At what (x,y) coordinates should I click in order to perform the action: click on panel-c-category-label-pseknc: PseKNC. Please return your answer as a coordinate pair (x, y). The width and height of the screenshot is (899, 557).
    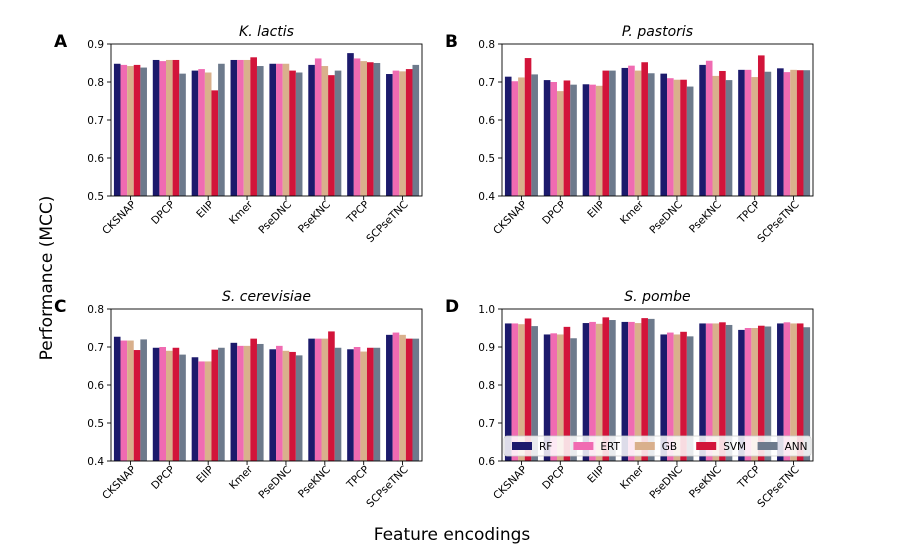
    Looking at the image, I should click on (314, 482).